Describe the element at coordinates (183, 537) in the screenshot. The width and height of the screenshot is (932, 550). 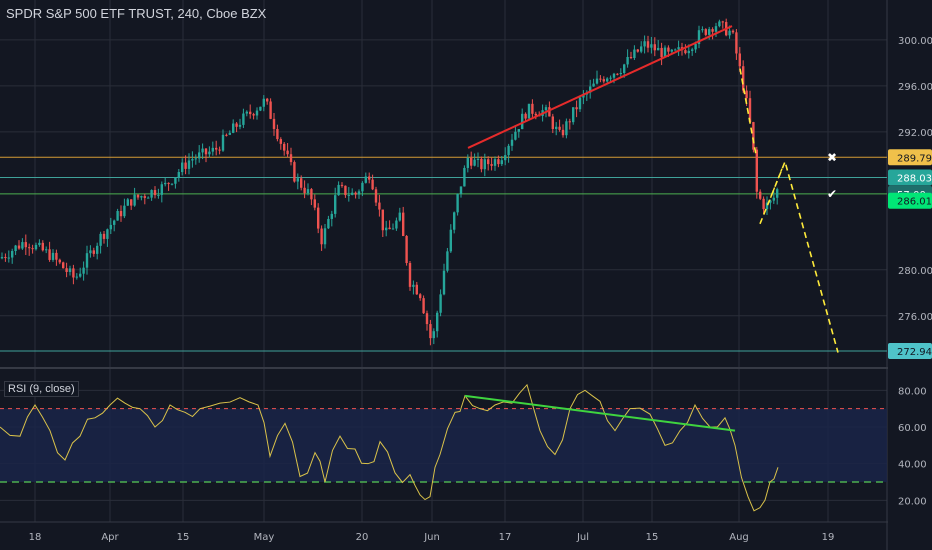
I see `time-tick-label: 15` at that location.